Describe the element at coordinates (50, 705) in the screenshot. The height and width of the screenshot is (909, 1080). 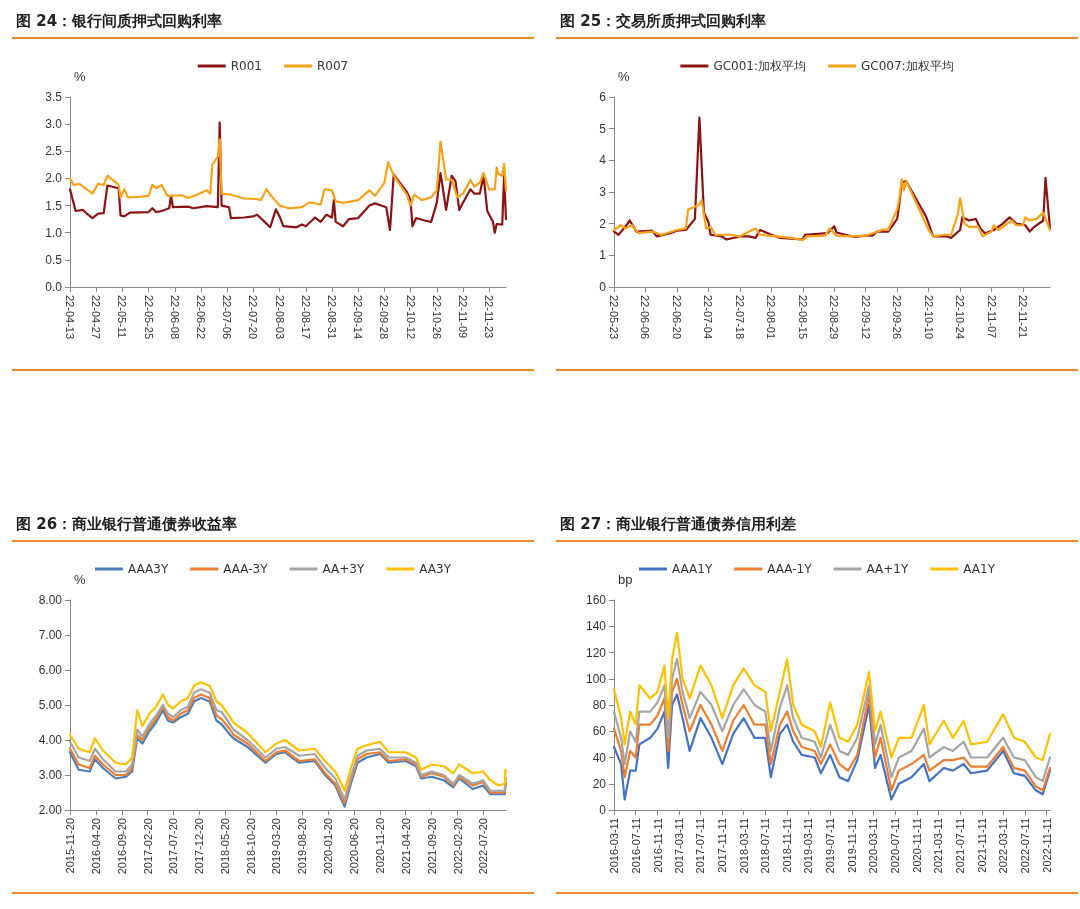
I see `y-tick-label: 5.00` at that location.